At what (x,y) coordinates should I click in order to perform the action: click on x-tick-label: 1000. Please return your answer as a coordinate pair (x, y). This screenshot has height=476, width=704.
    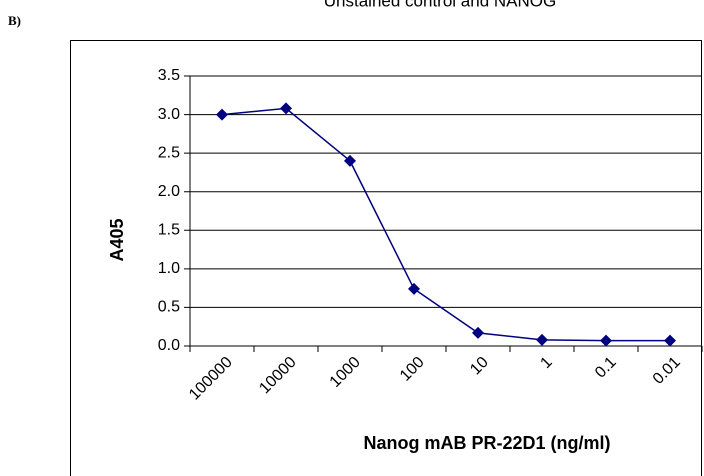
    Looking at the image, I should click on (345, 372).